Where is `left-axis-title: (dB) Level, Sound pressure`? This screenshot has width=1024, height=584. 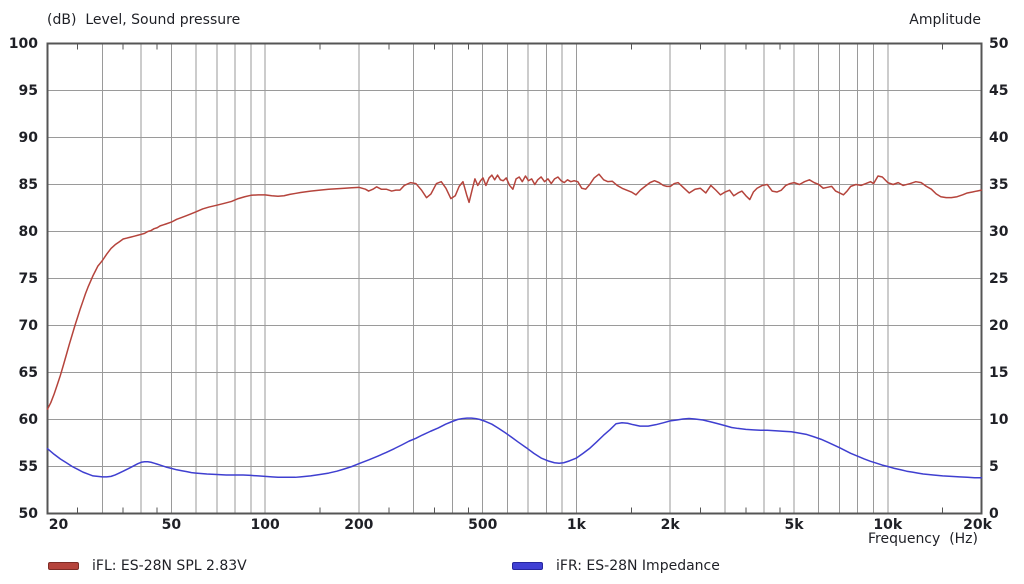
left-axis-title: (dB) Level, Sound pressure is located at coordinates (144, 20).